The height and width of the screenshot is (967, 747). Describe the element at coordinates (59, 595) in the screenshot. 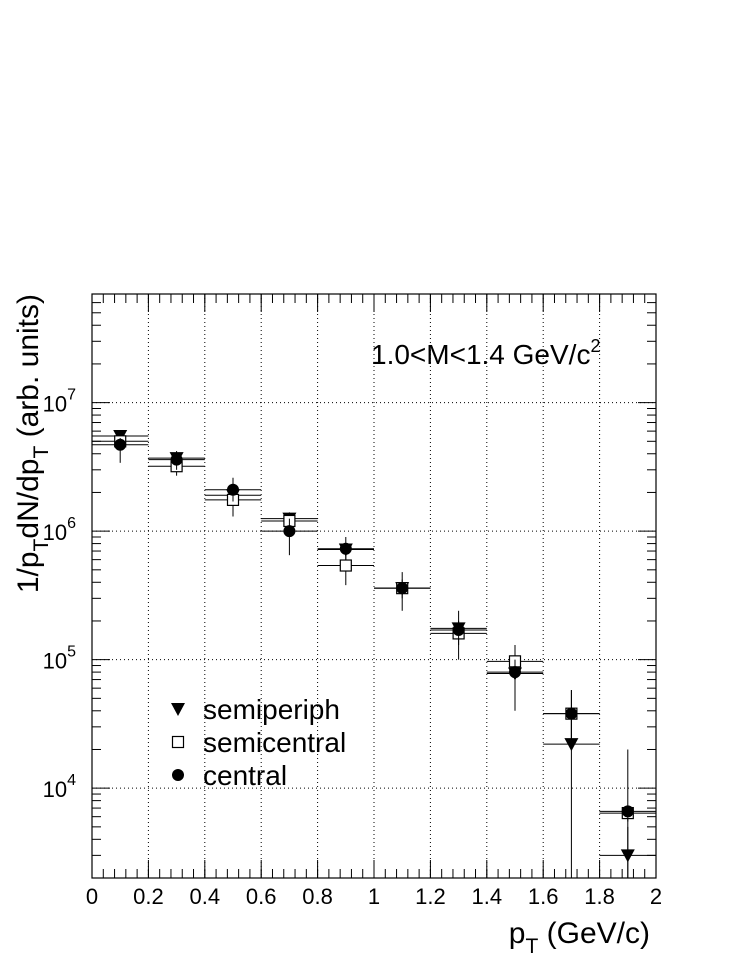

I see `y-tick-labels: 10⁴ 10⁵ 10⁶ 10⁷` at that location.